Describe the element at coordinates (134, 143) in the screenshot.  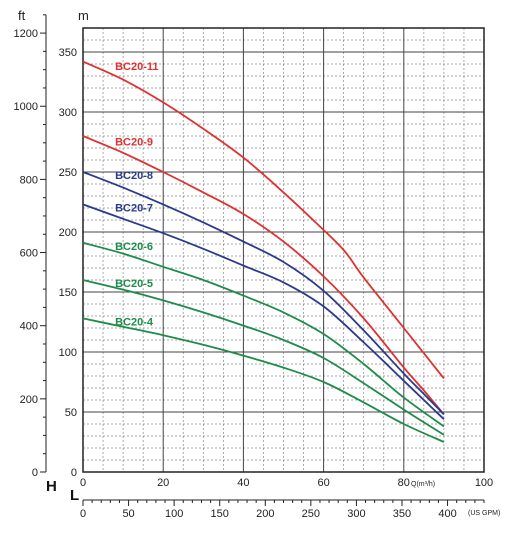
I see `series-label-bc20-9: BC20-9` at that location.